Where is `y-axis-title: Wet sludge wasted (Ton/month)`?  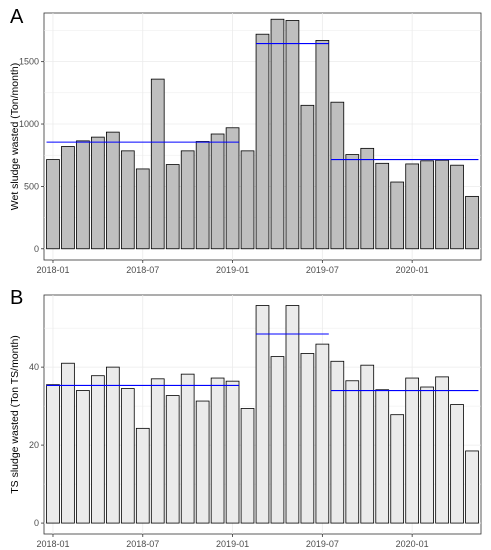 y-axis-title: Wet sludge wasted (Ton/month) is located at coordinates (15, 136).